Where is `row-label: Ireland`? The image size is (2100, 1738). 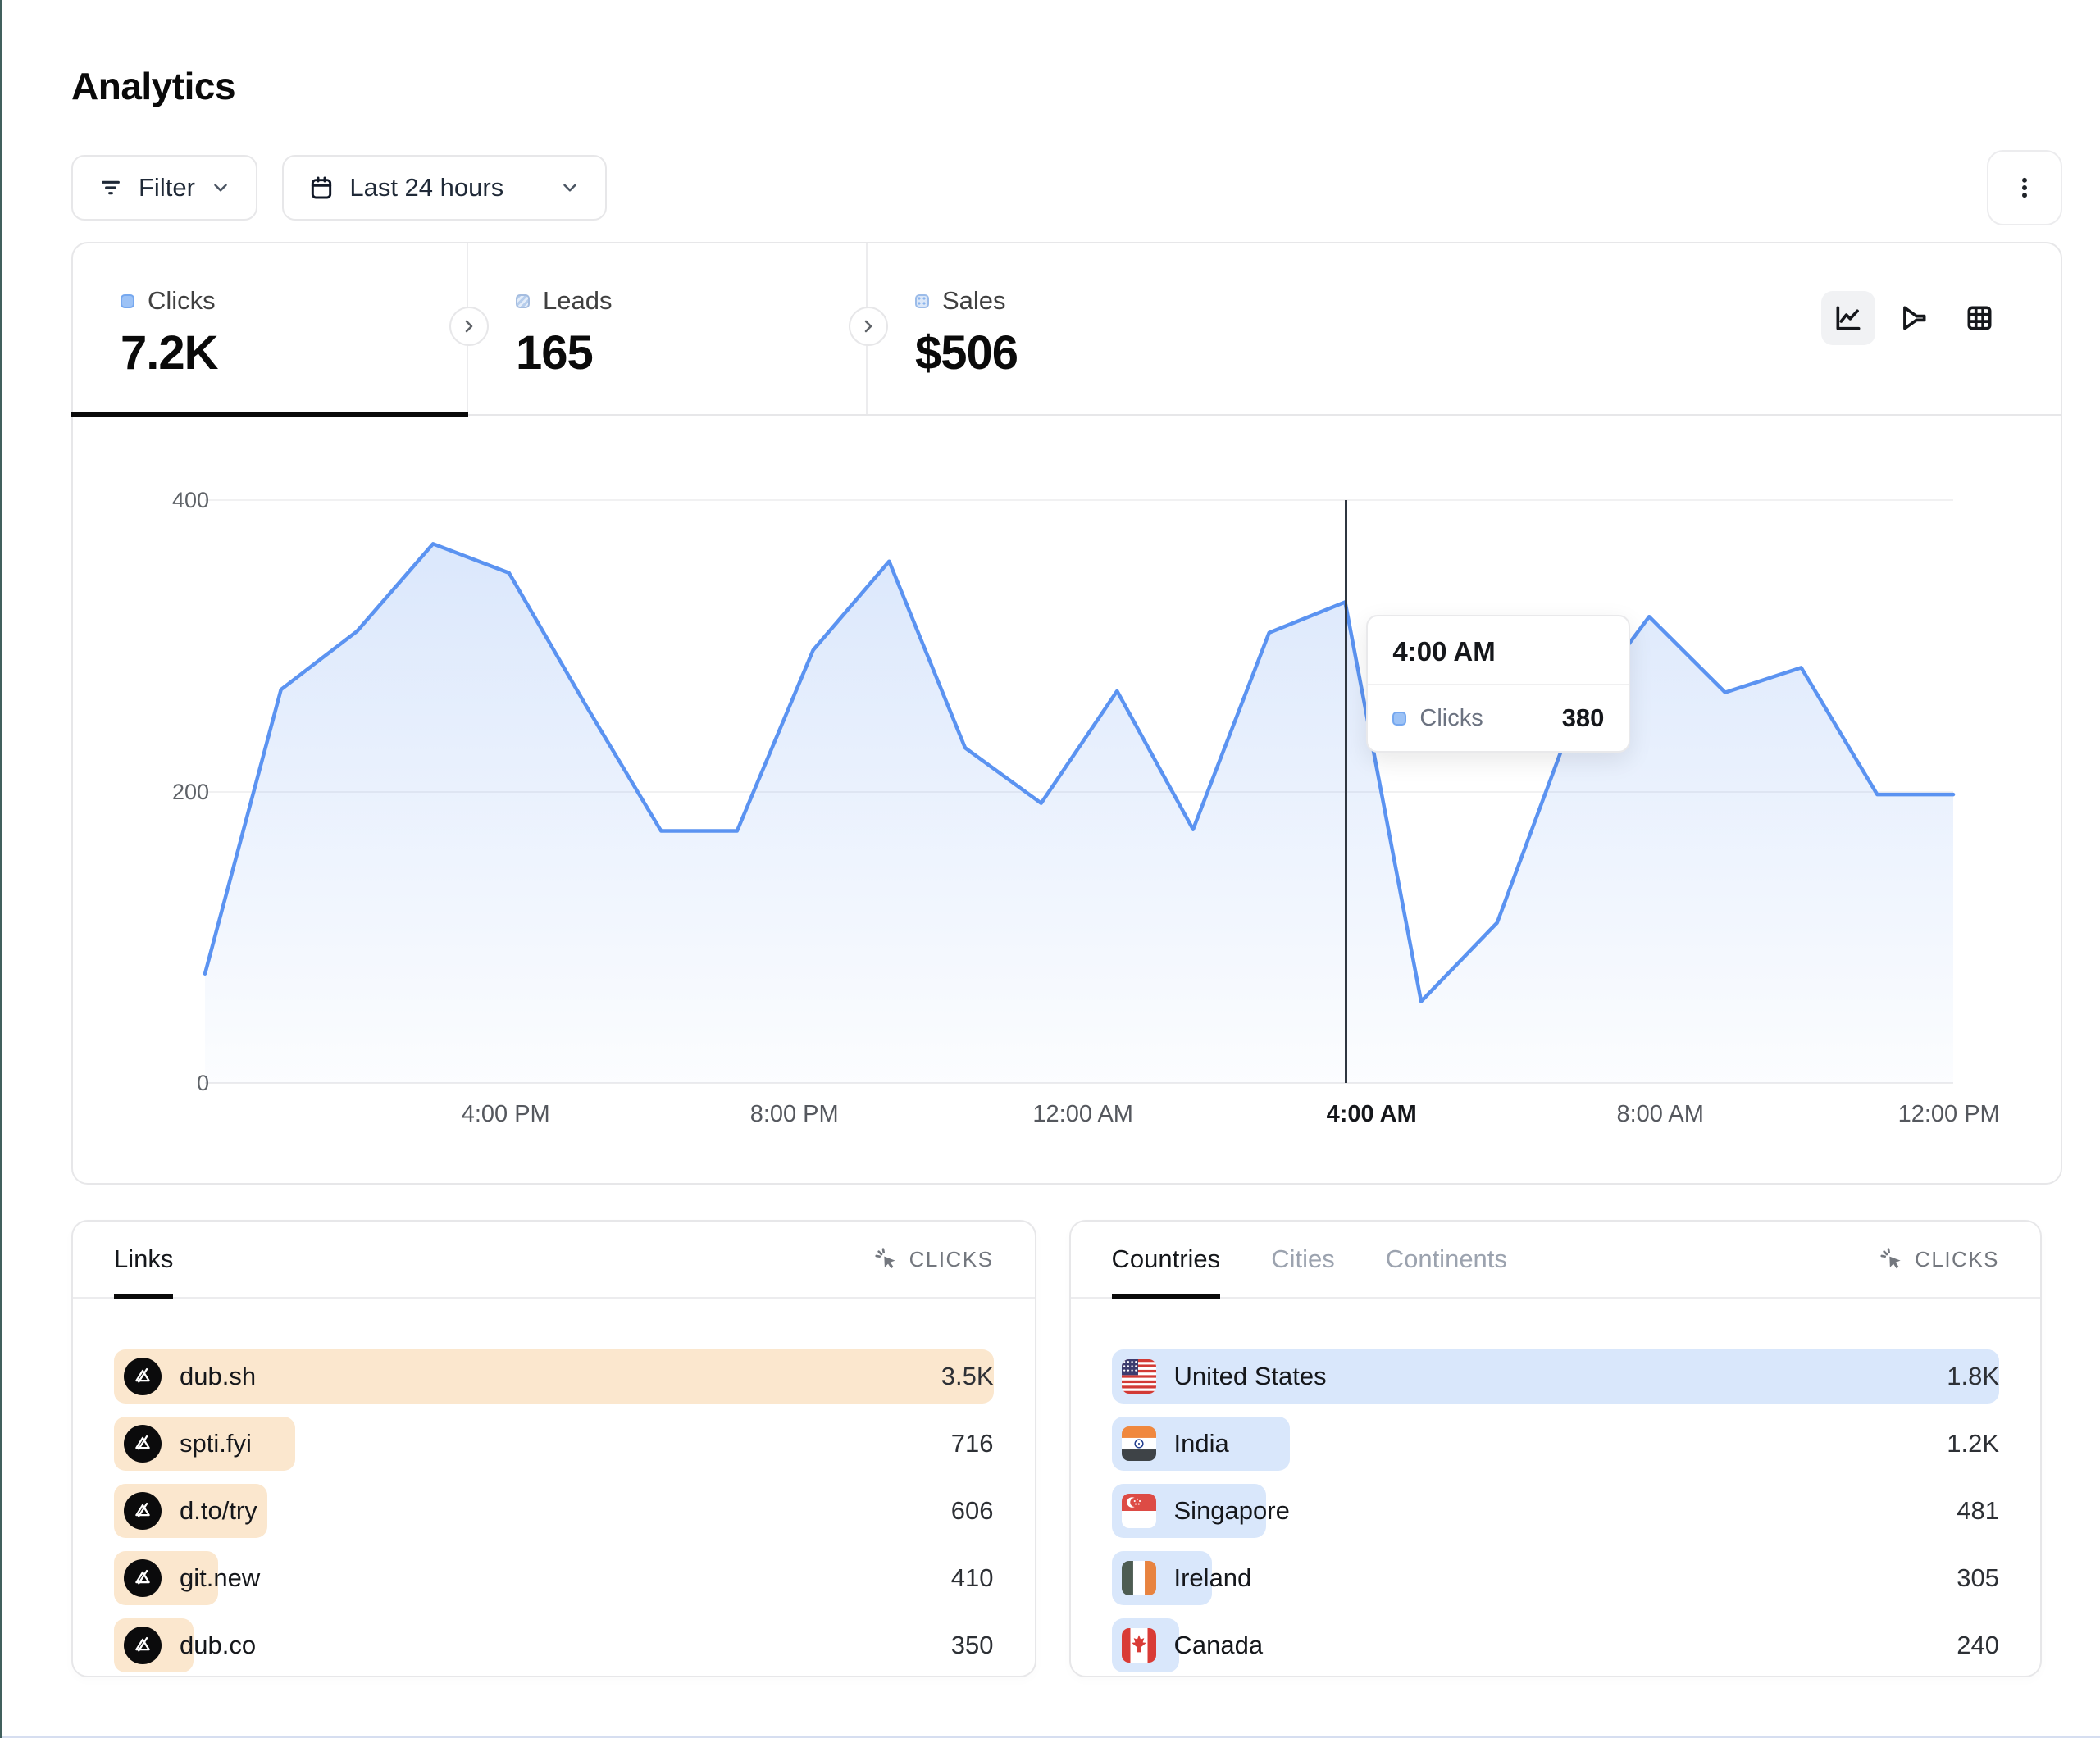
row-label: Ireland is located at coordinates (1212, 1577).